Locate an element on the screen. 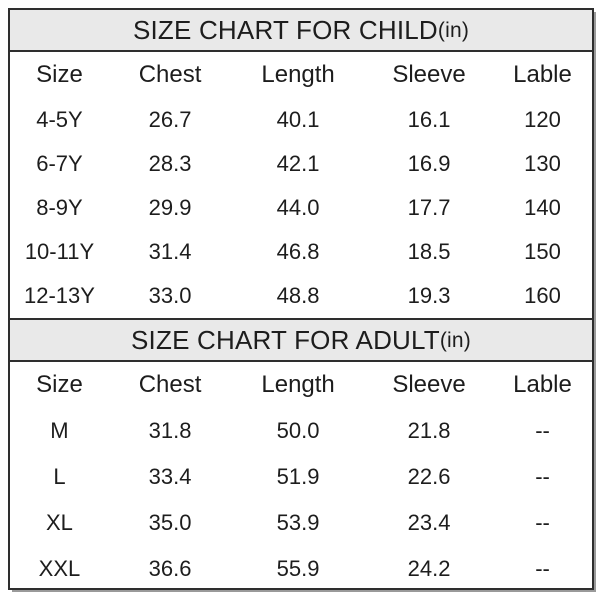  cell-lable: 120 is located at coordinates (542, 119).